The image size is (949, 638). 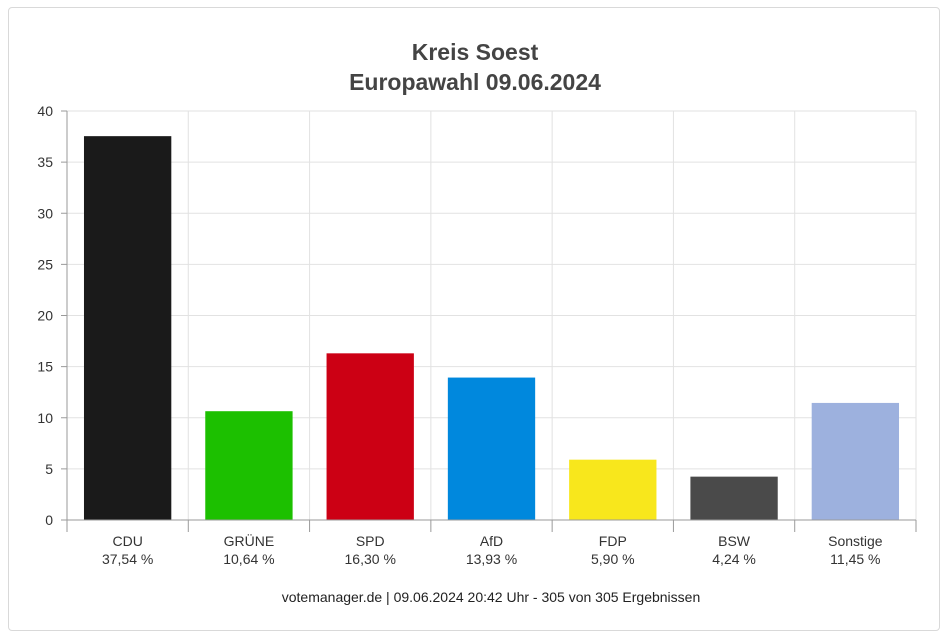 What do you see at coordinates (491, 541) in the screenshot?
I see `category-label: AfD` at bounding box center [491, 541].